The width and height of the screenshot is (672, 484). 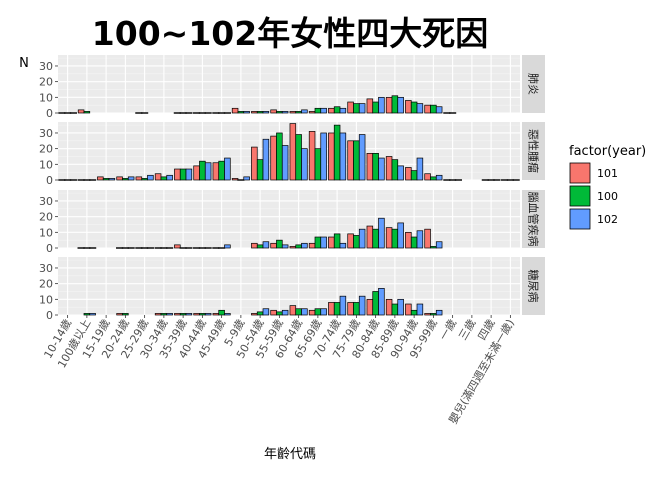 I want to click on legend-label: 101, so click(x=607, y=173).